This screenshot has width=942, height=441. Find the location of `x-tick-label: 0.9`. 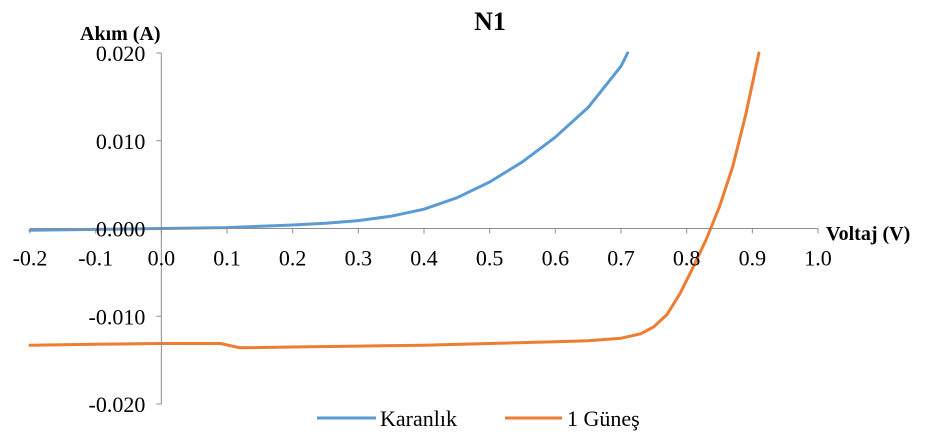

x-tick-label: 0.9 is located at coordinates (753, 258).